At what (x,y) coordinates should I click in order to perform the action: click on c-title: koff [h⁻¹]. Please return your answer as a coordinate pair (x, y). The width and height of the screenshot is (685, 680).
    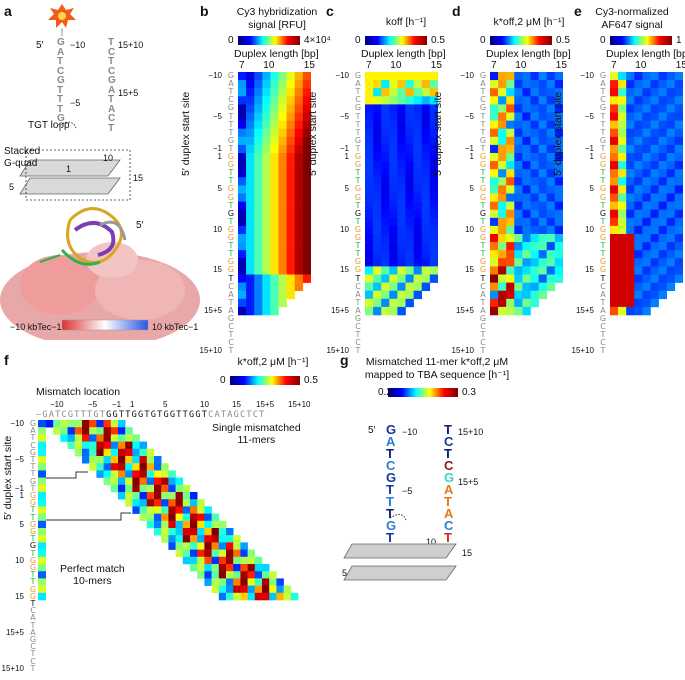
    Looking at the image, I should click on (406, 22).